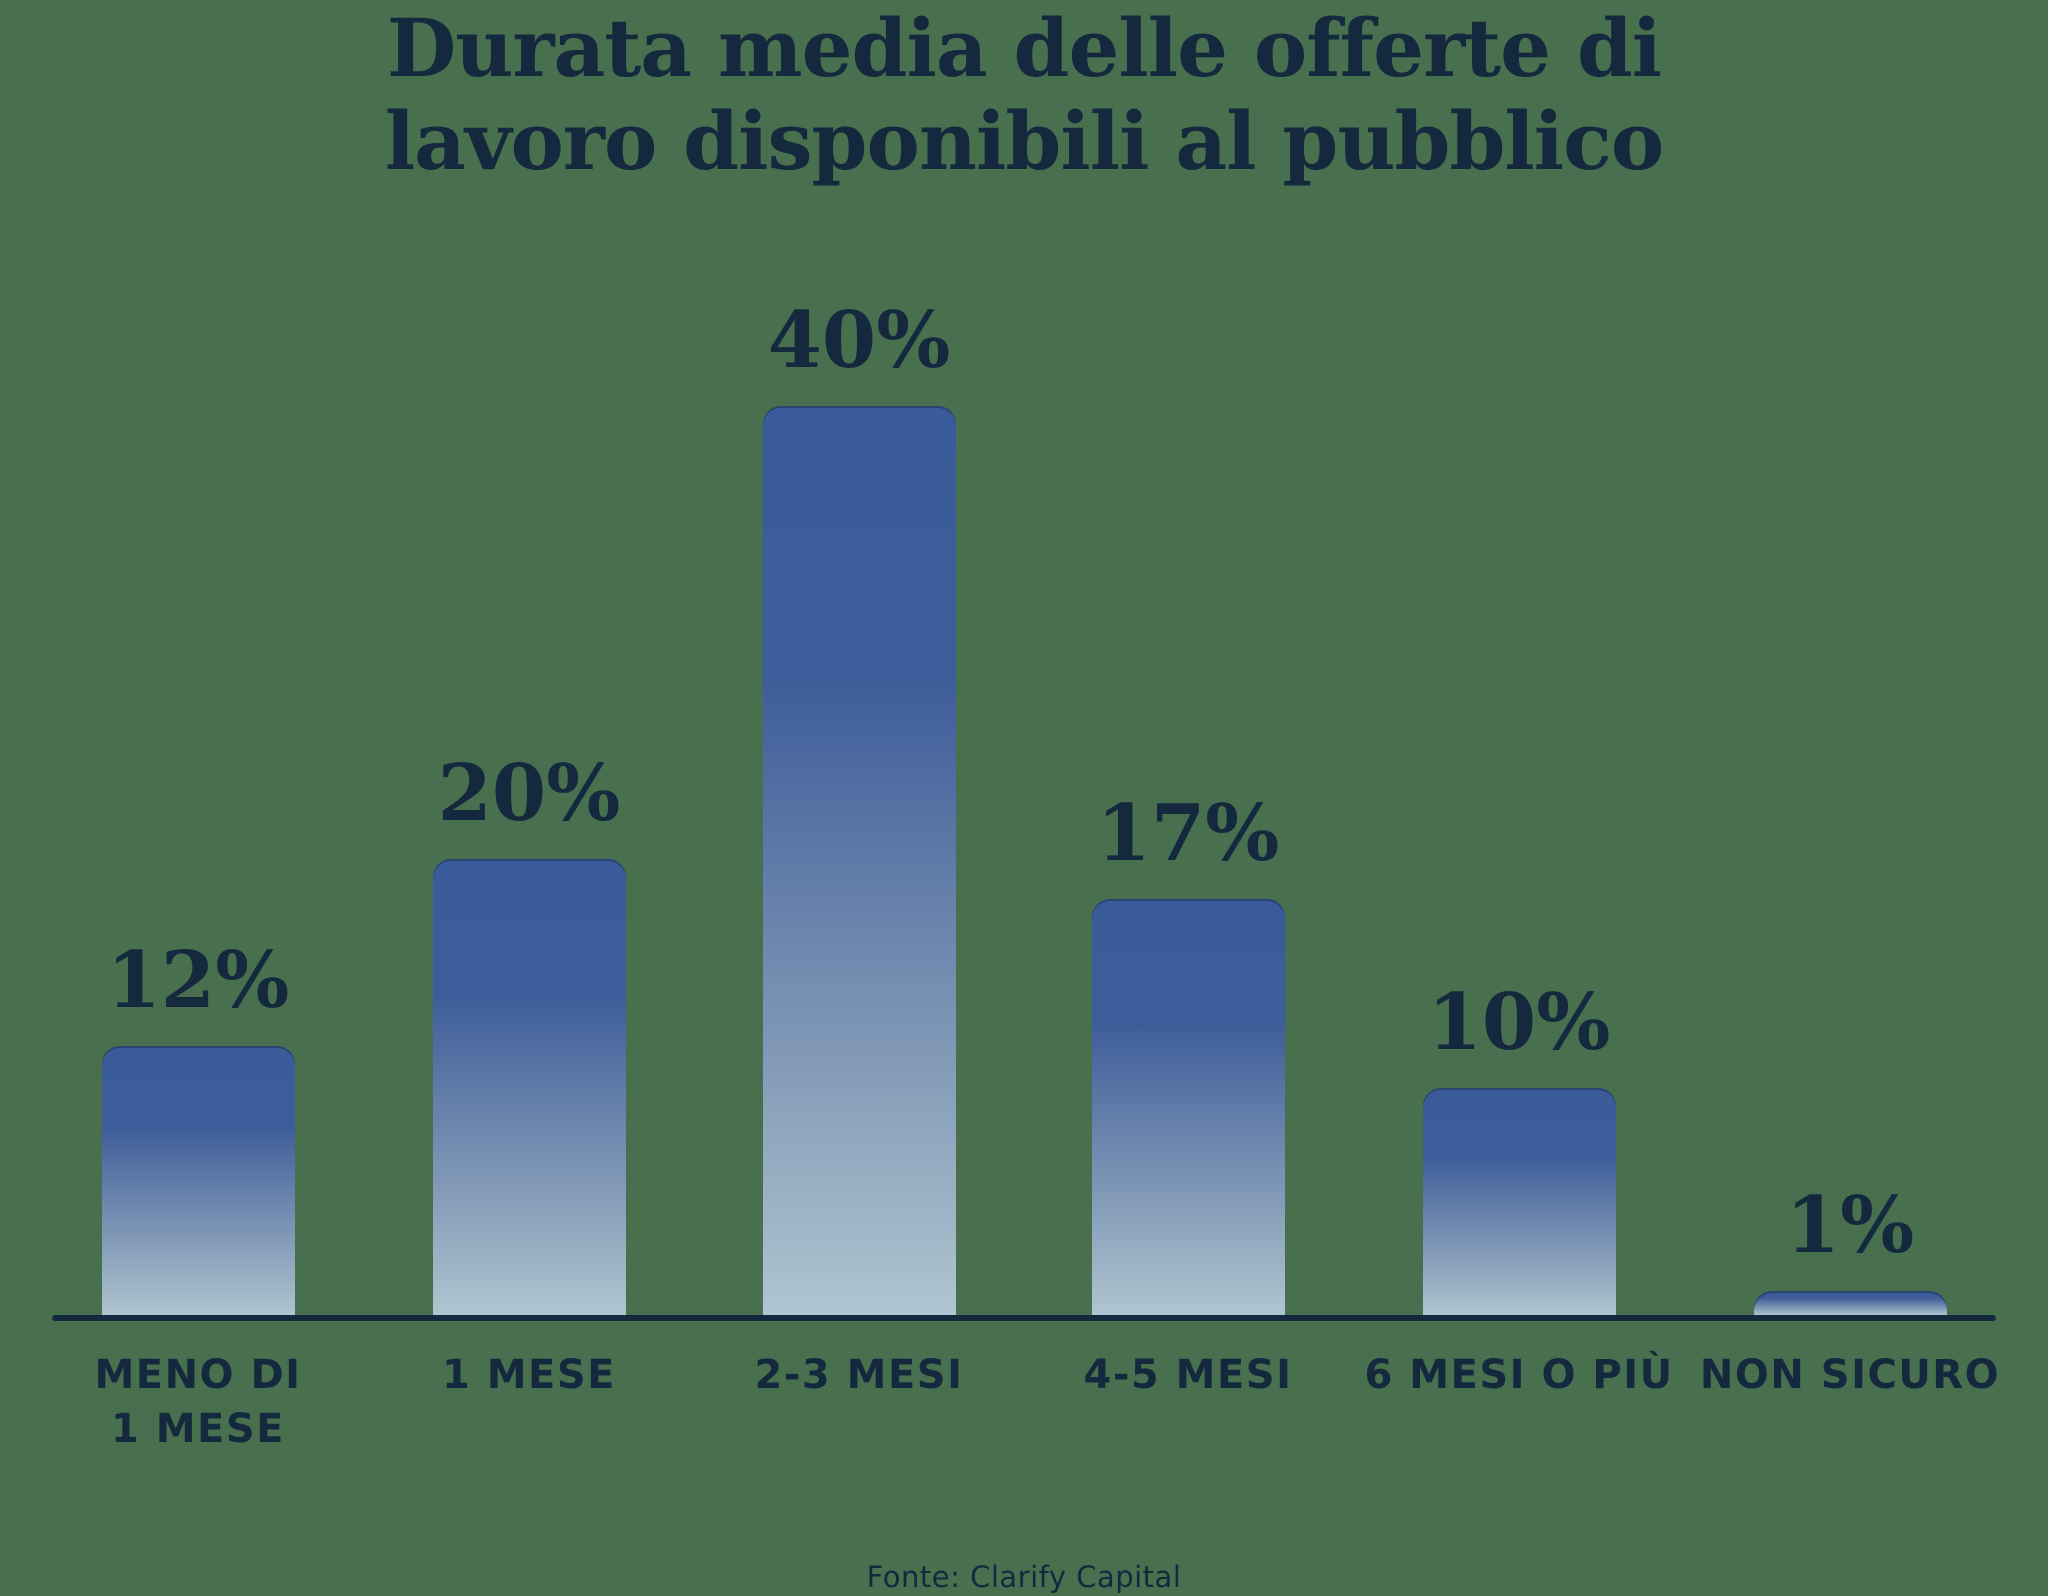 The height and width of the screenshot is (1596, 2048). What do you see at coordinates (1850, 1225) in the screenshot?
I see `bar-value-label-non-sicuro: 1%` at bounding box center [1850, 1225].